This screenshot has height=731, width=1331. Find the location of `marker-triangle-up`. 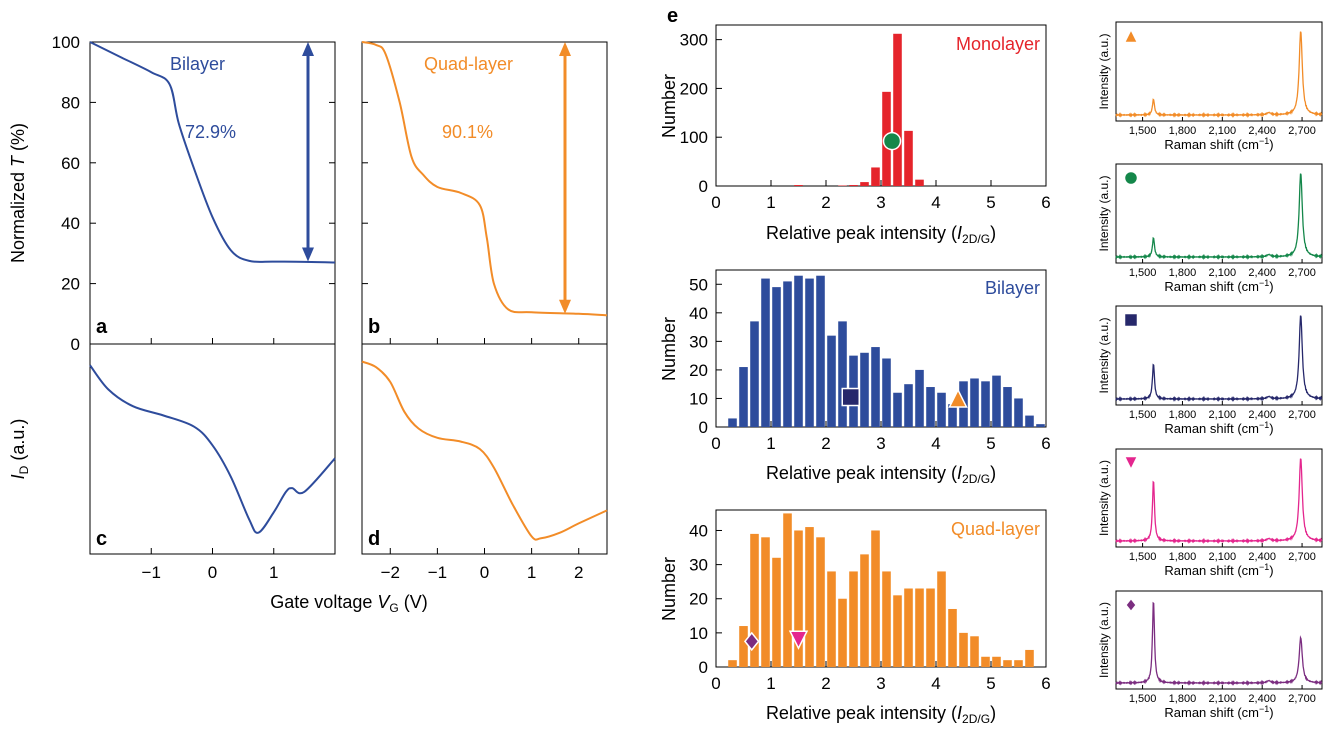

marker-triangle-up is located at coordinates (958, 398).